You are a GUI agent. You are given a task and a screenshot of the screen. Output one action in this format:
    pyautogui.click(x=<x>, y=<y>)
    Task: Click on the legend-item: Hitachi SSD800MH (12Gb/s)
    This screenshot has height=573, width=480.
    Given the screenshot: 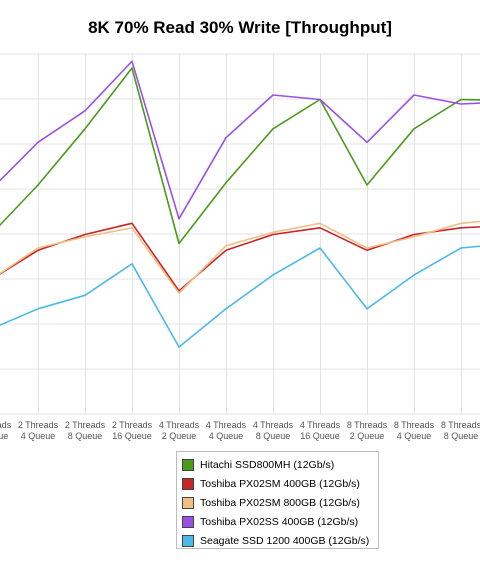 What is the action you would take?
    pyautogui.click(x=280, y=464)
    